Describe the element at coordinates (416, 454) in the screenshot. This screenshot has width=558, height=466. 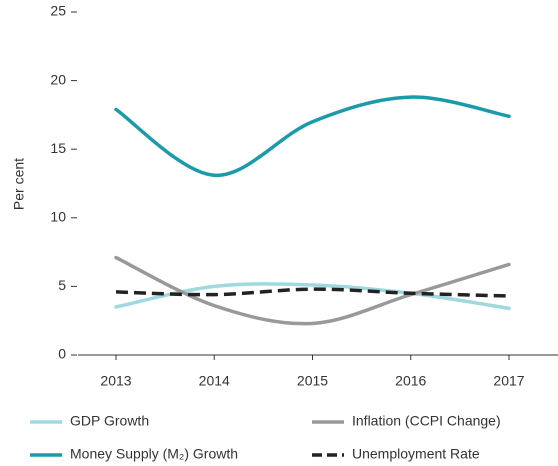
I see `legend-label: Unemployment Rate` at that location.